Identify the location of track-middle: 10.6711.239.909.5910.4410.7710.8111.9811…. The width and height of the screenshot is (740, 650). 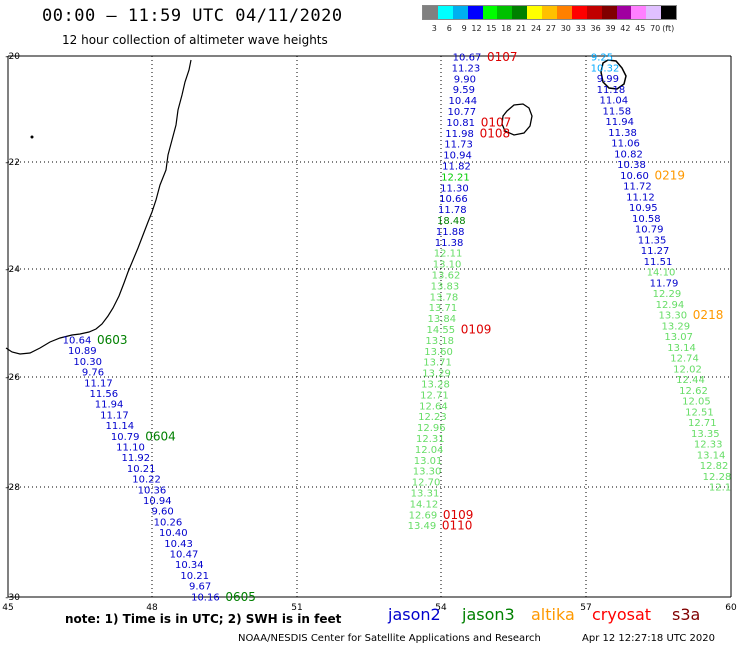
(463, 291).